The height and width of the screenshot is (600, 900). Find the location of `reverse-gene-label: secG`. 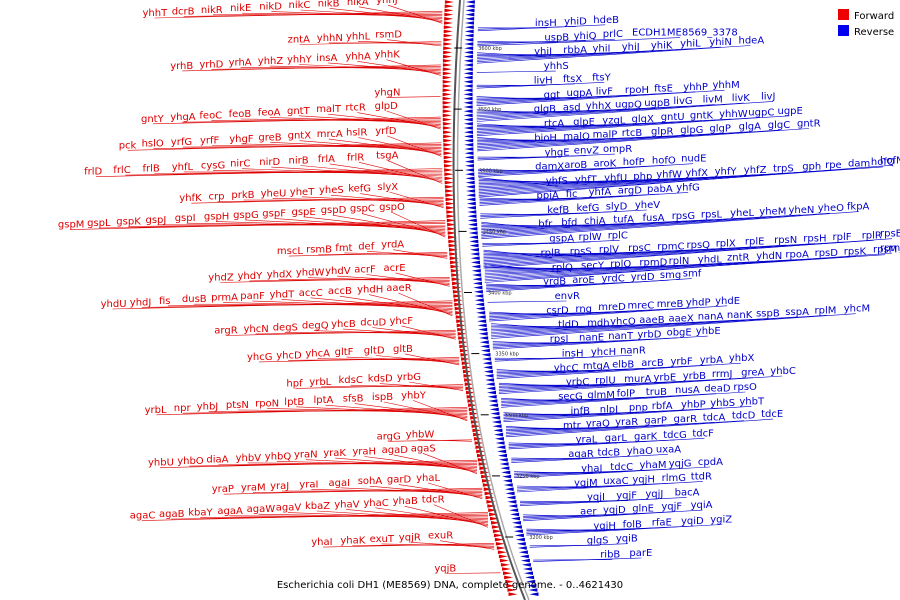

reverse-gene-label: secG is located at coordinates (570, 397).